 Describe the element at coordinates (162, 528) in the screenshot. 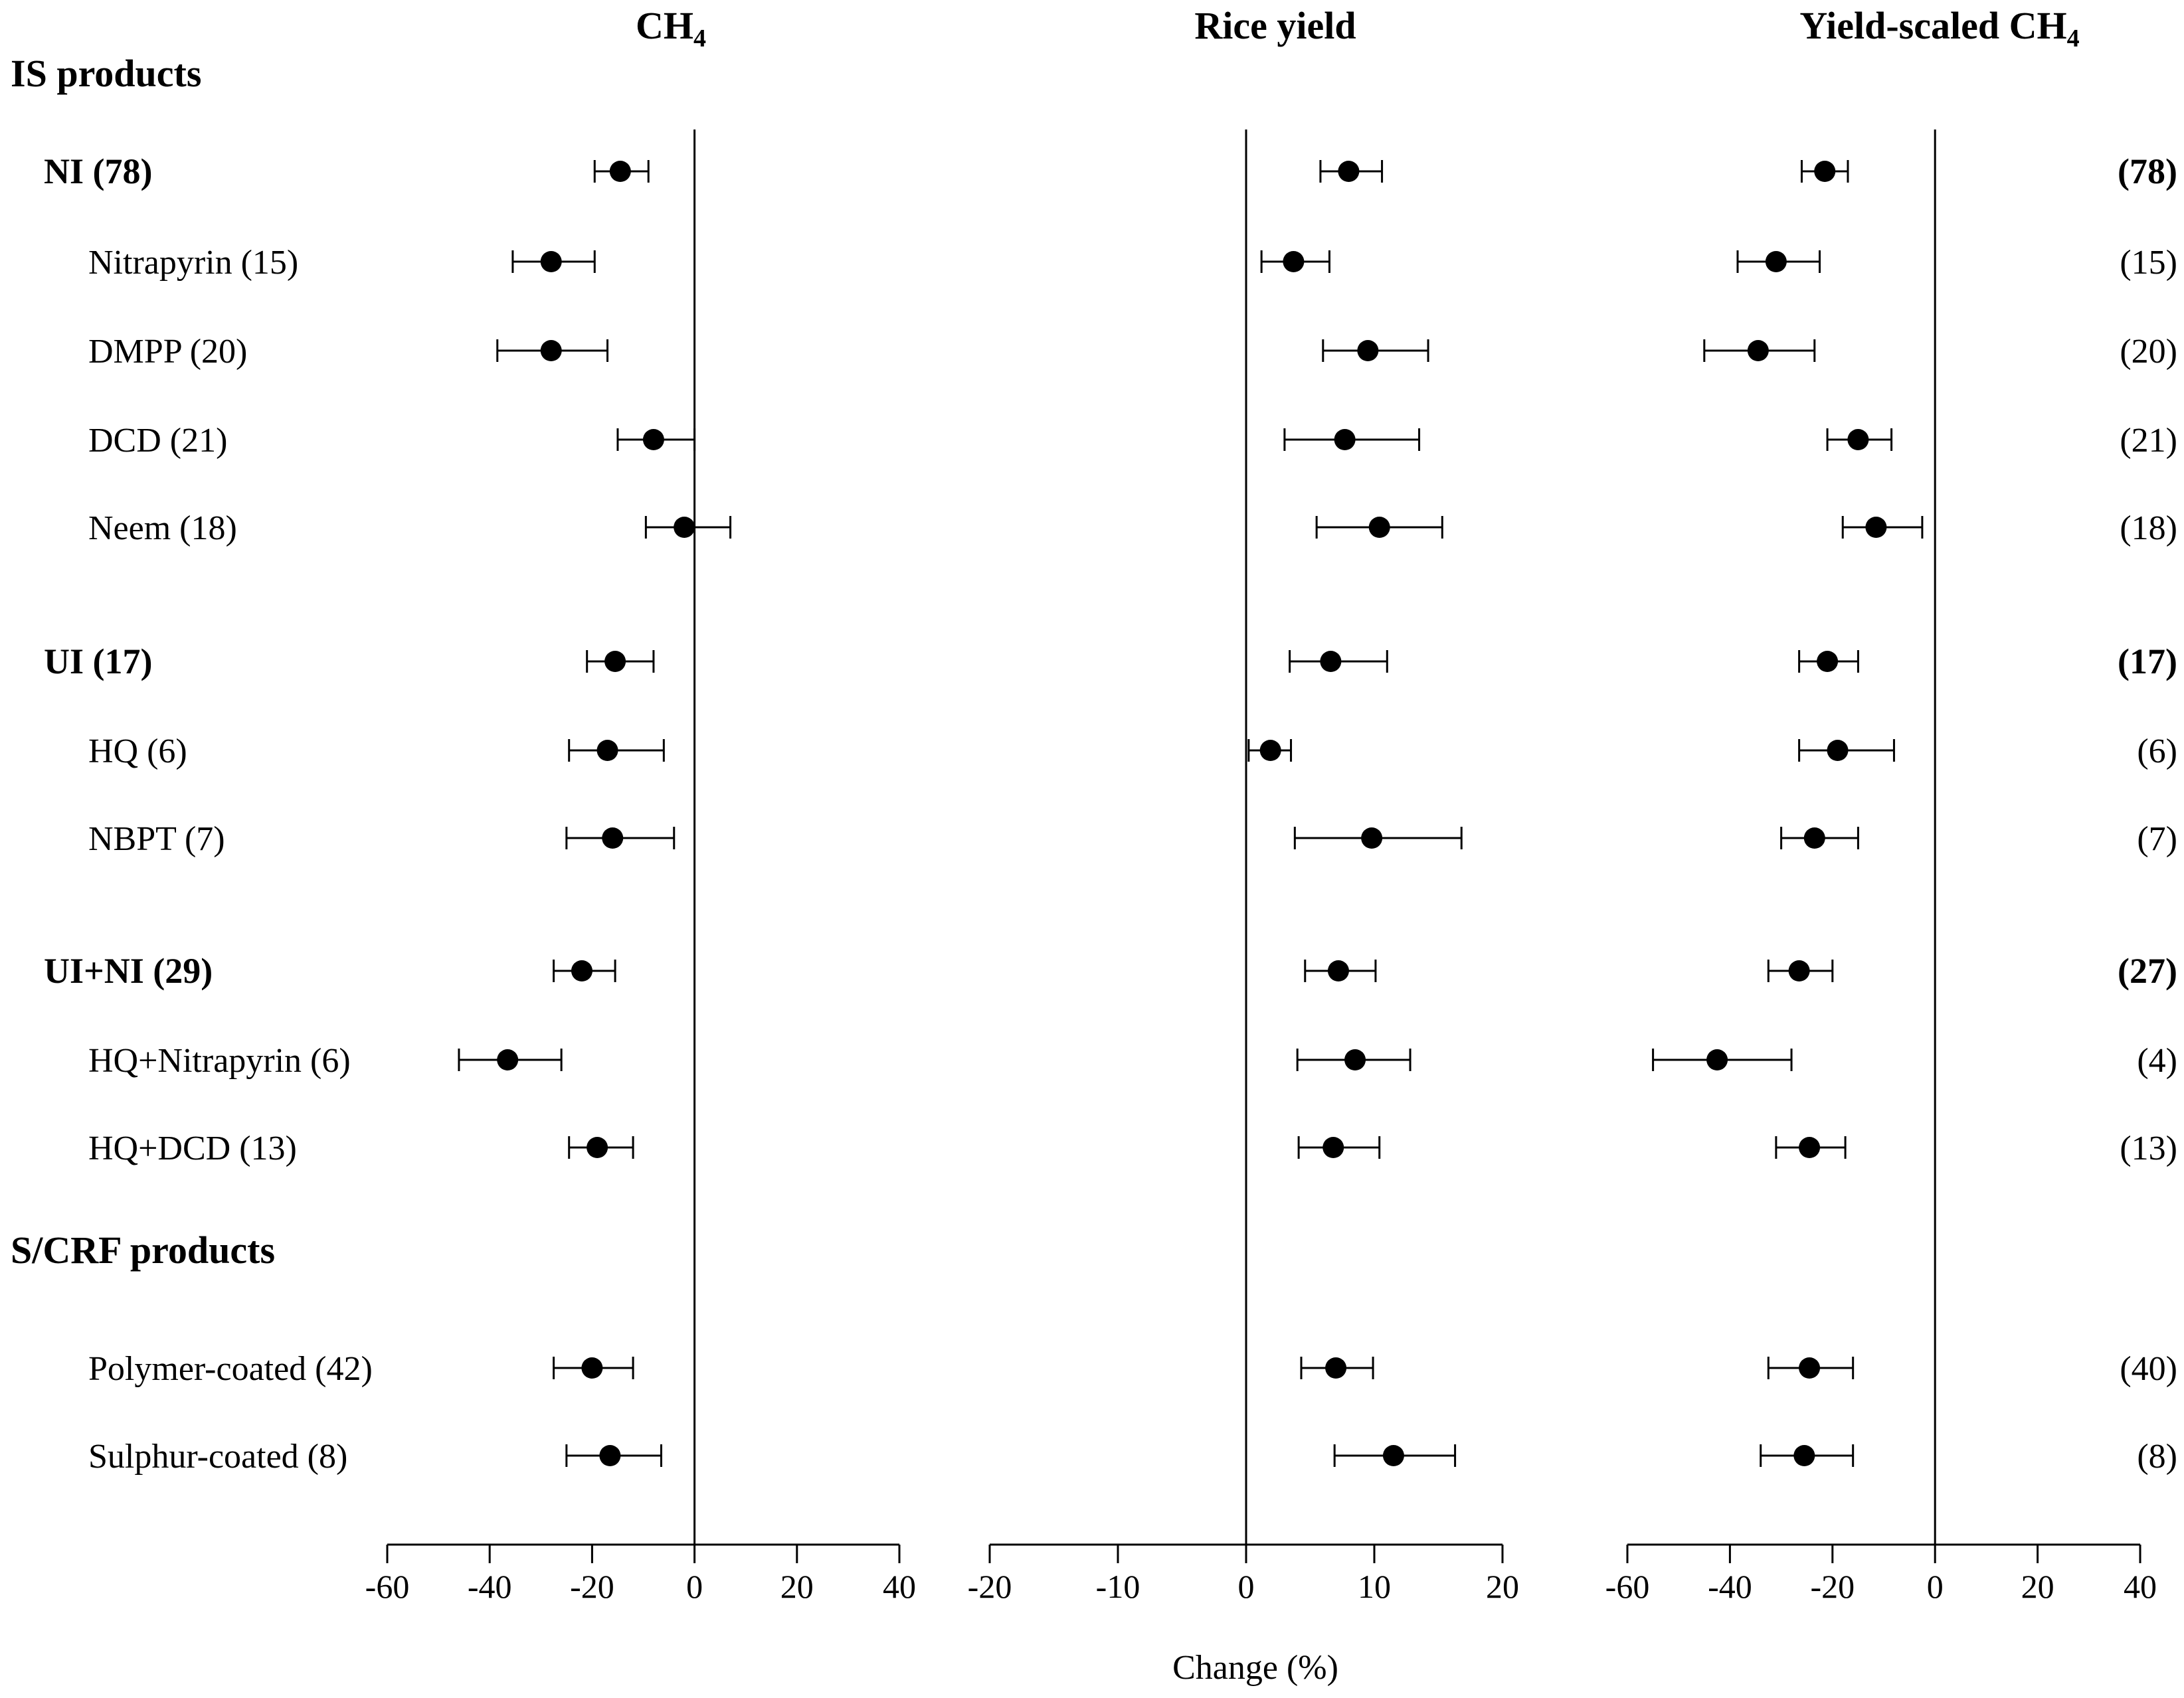

I see `row-label: Neem (18)` at that location.